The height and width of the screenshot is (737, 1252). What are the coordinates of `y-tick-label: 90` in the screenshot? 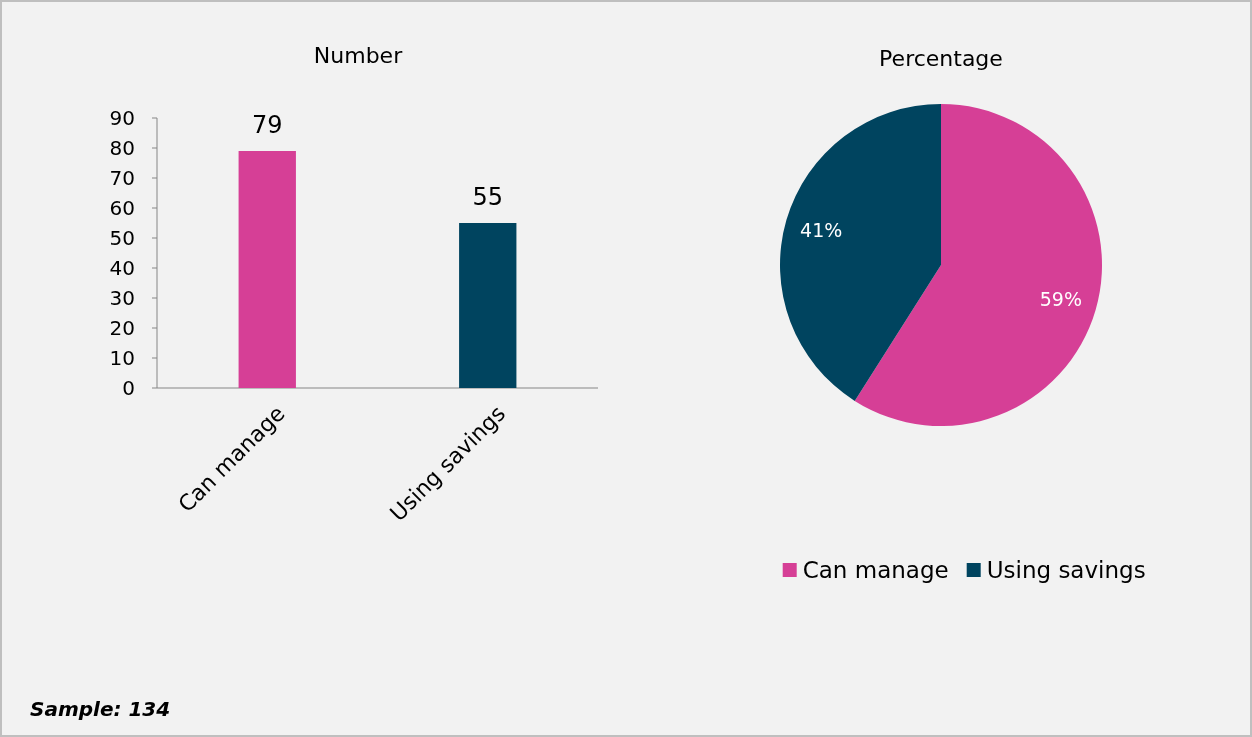 It's located at (122, 118).